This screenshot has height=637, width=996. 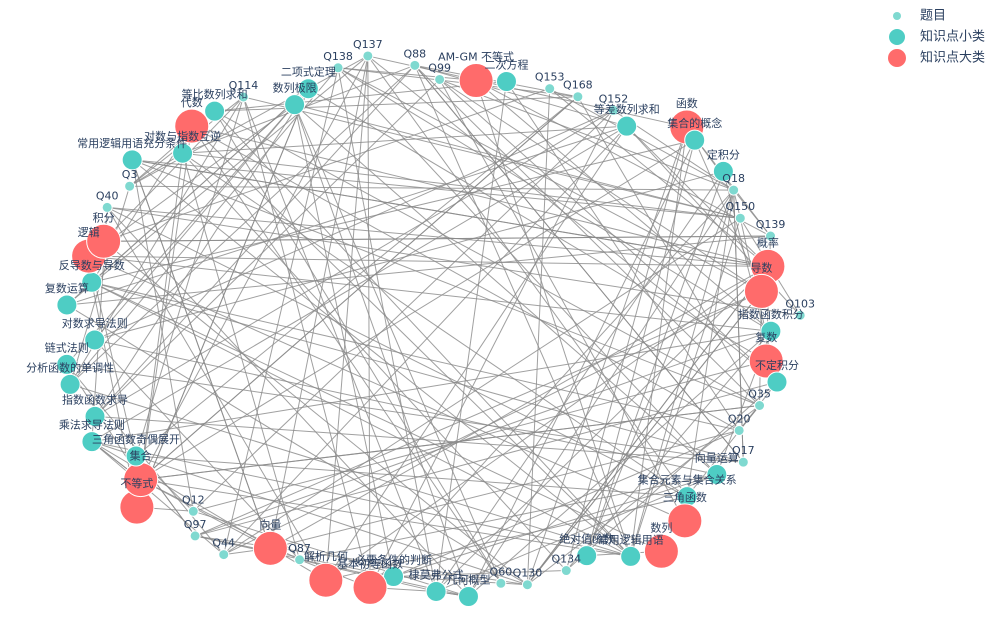 I want to click on node-label: 不定积分, so click(x=777, y=365).